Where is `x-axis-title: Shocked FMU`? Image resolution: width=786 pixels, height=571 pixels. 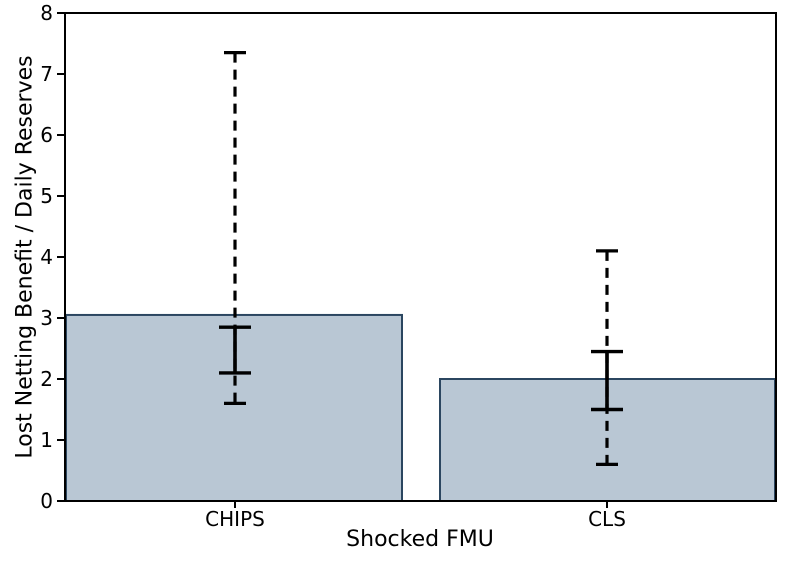
x-axis-title: Shocked FMU is located at coordinates (420, 539).